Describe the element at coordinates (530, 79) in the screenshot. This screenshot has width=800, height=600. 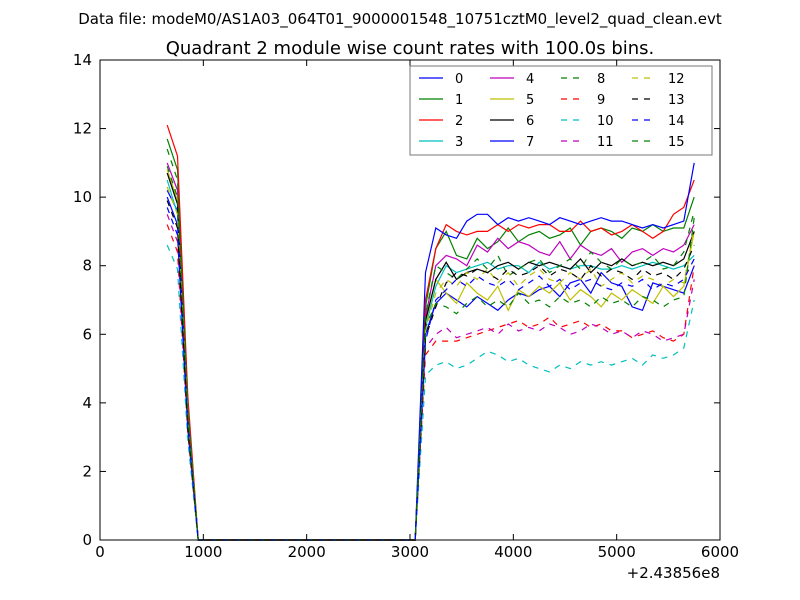
I see `legend-label-4: 4` at that location.